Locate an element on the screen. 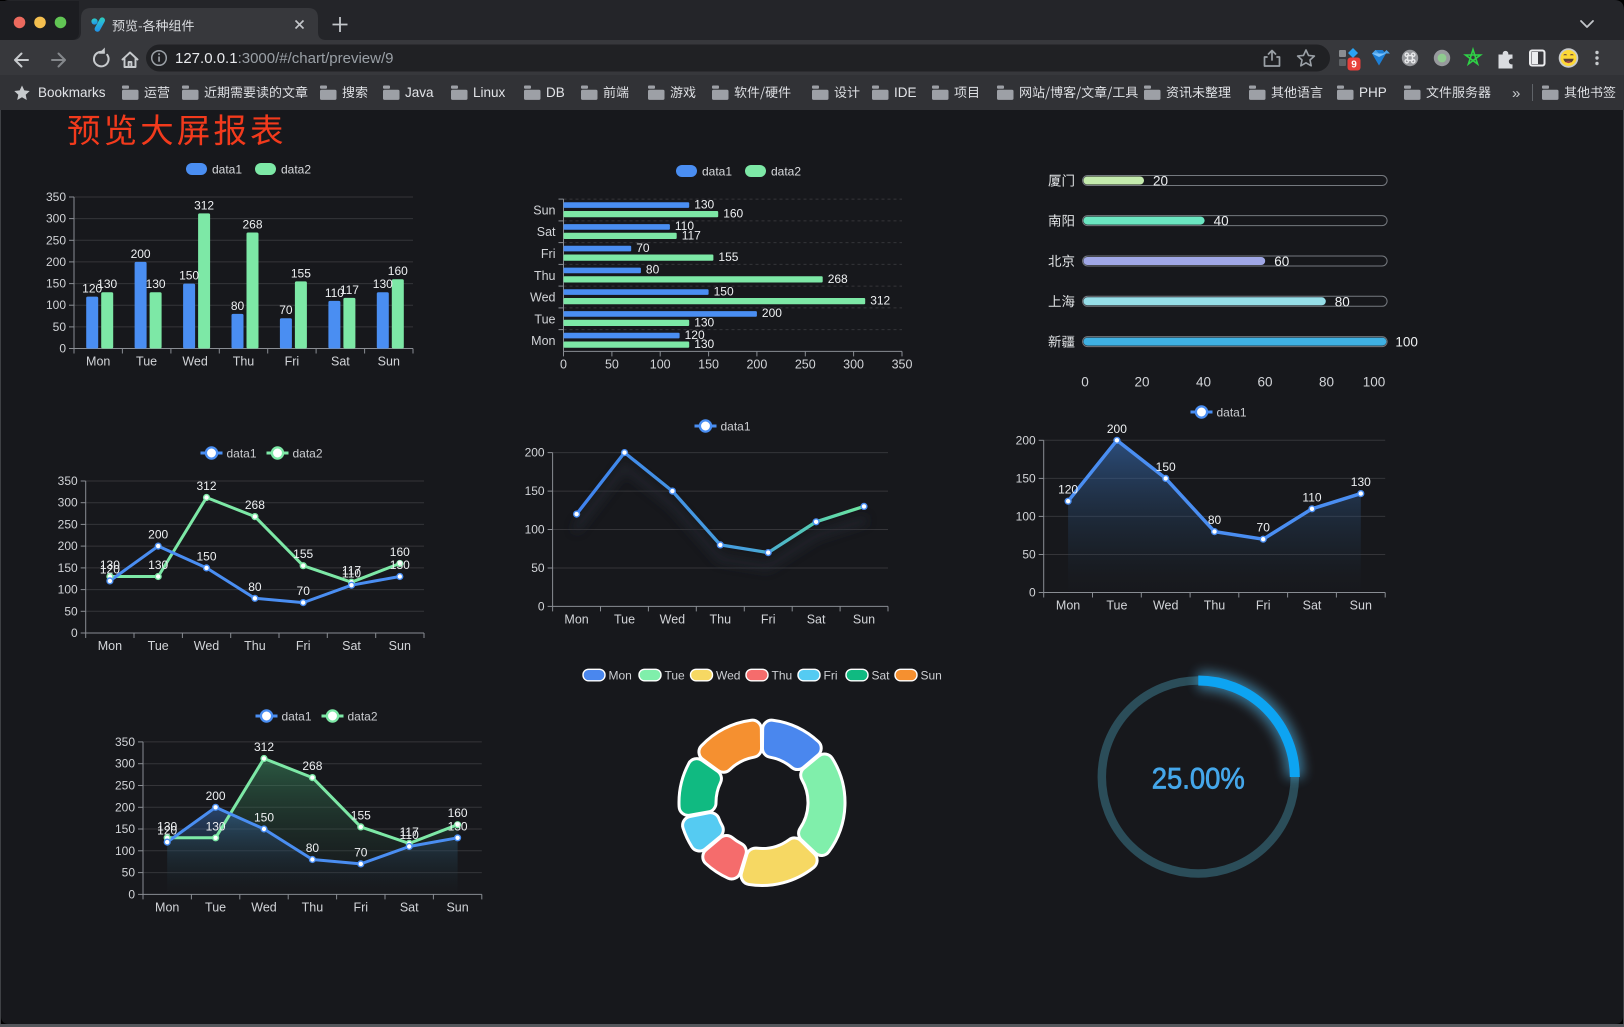 This screenshot has width=1624, height=1027. svg-text: Java is located at coordinates (419, 92).